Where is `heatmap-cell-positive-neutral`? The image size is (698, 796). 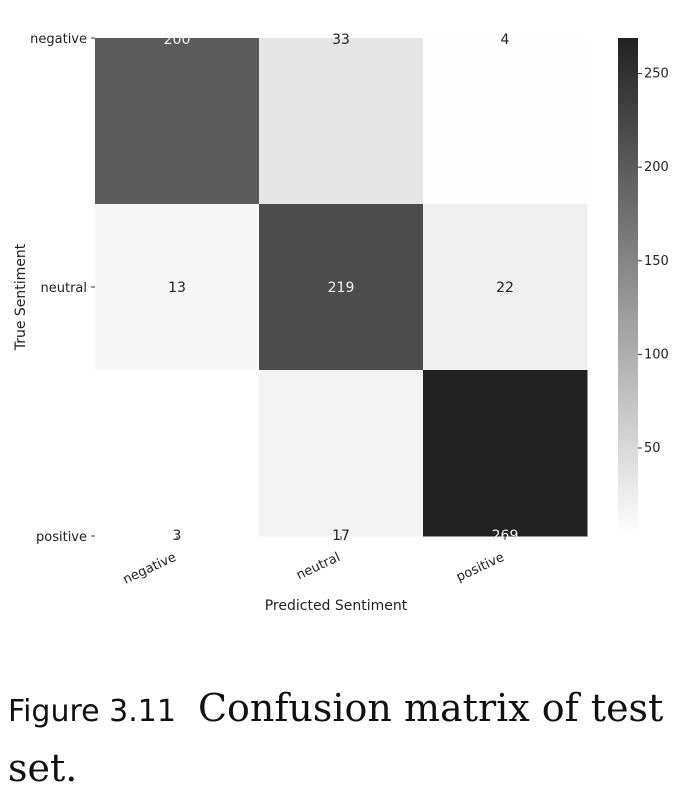
heatmap-cell-positive-neutral is located at coordinates (341, 453).